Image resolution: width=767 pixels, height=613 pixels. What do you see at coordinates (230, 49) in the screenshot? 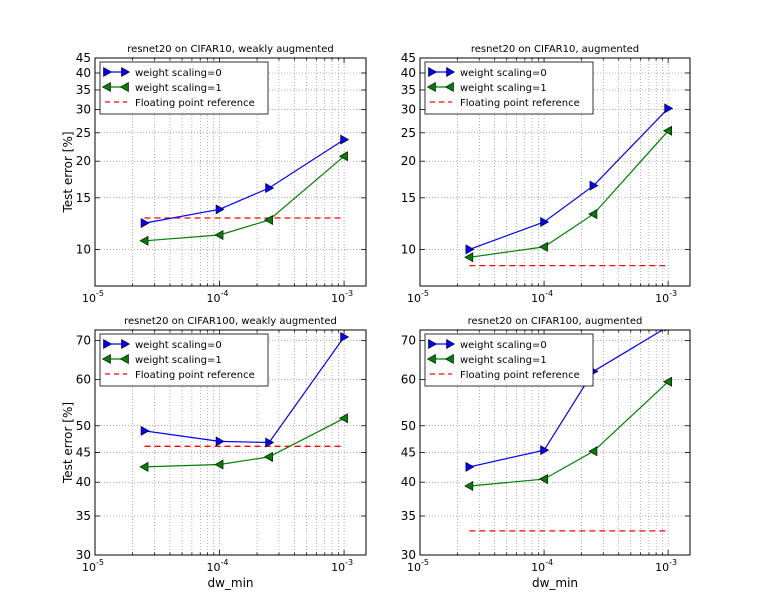
I see `chart-title: resnet20 on CIFAR10, weakly augmented` at bounding box center [230, 49].